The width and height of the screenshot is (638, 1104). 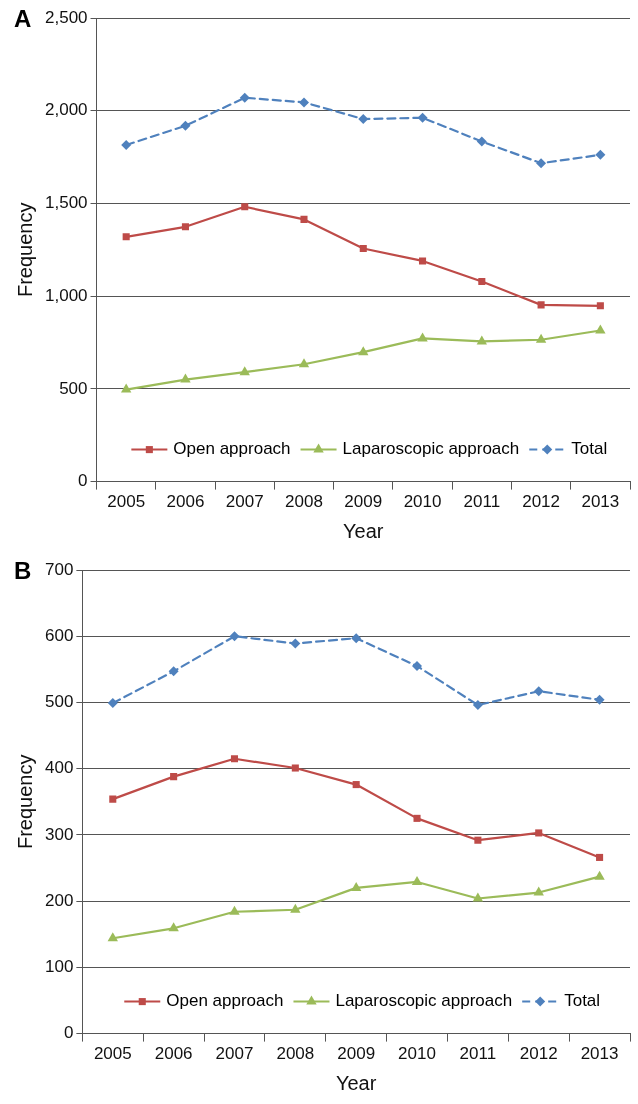 What do you see at coordinates (59, 768) in the screenshot?
I see `y-tick-label: 400` at bounding box center [59, 768].